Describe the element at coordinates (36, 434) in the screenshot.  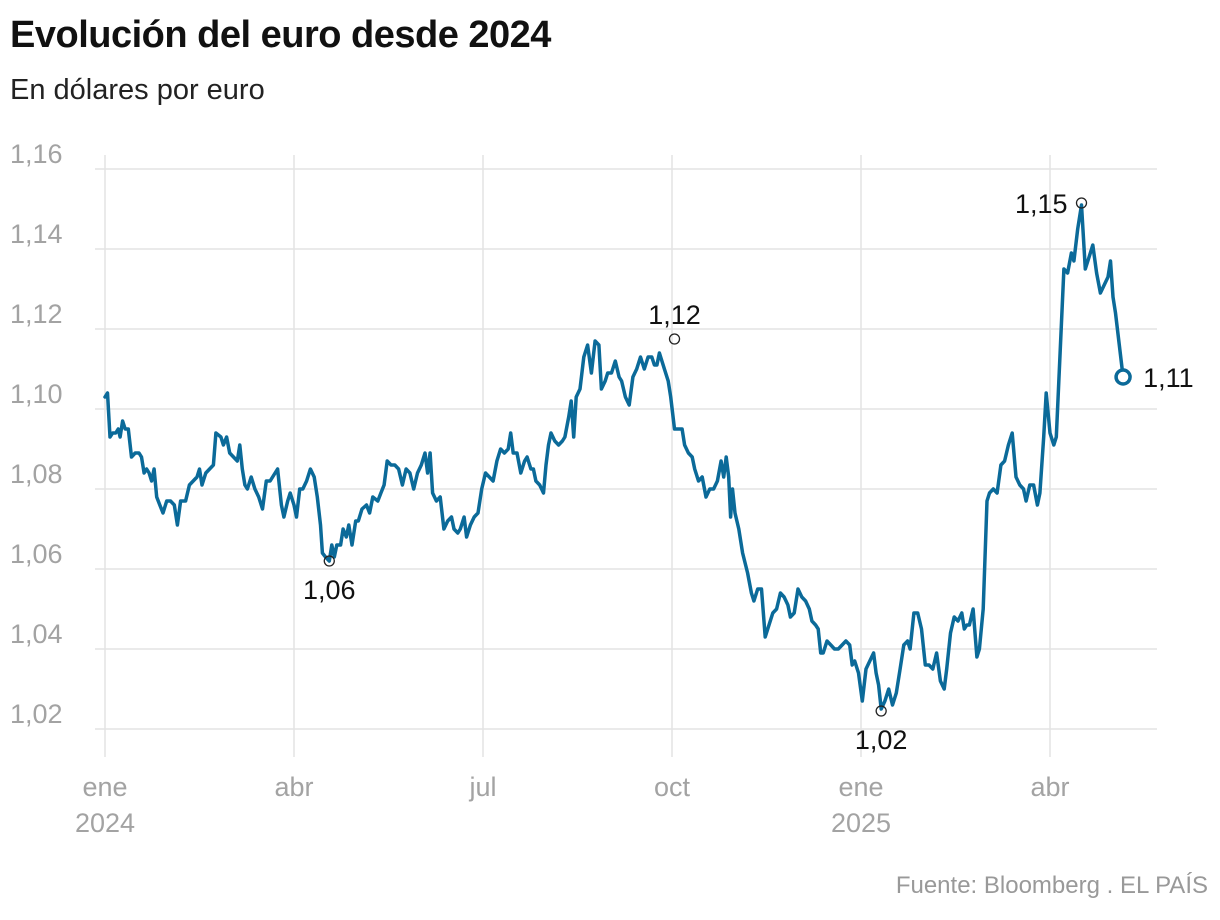
I see `y-axis: 1,02 1,04 1,06 1,08 1,10 1,12 1,14 1,16` at that location.